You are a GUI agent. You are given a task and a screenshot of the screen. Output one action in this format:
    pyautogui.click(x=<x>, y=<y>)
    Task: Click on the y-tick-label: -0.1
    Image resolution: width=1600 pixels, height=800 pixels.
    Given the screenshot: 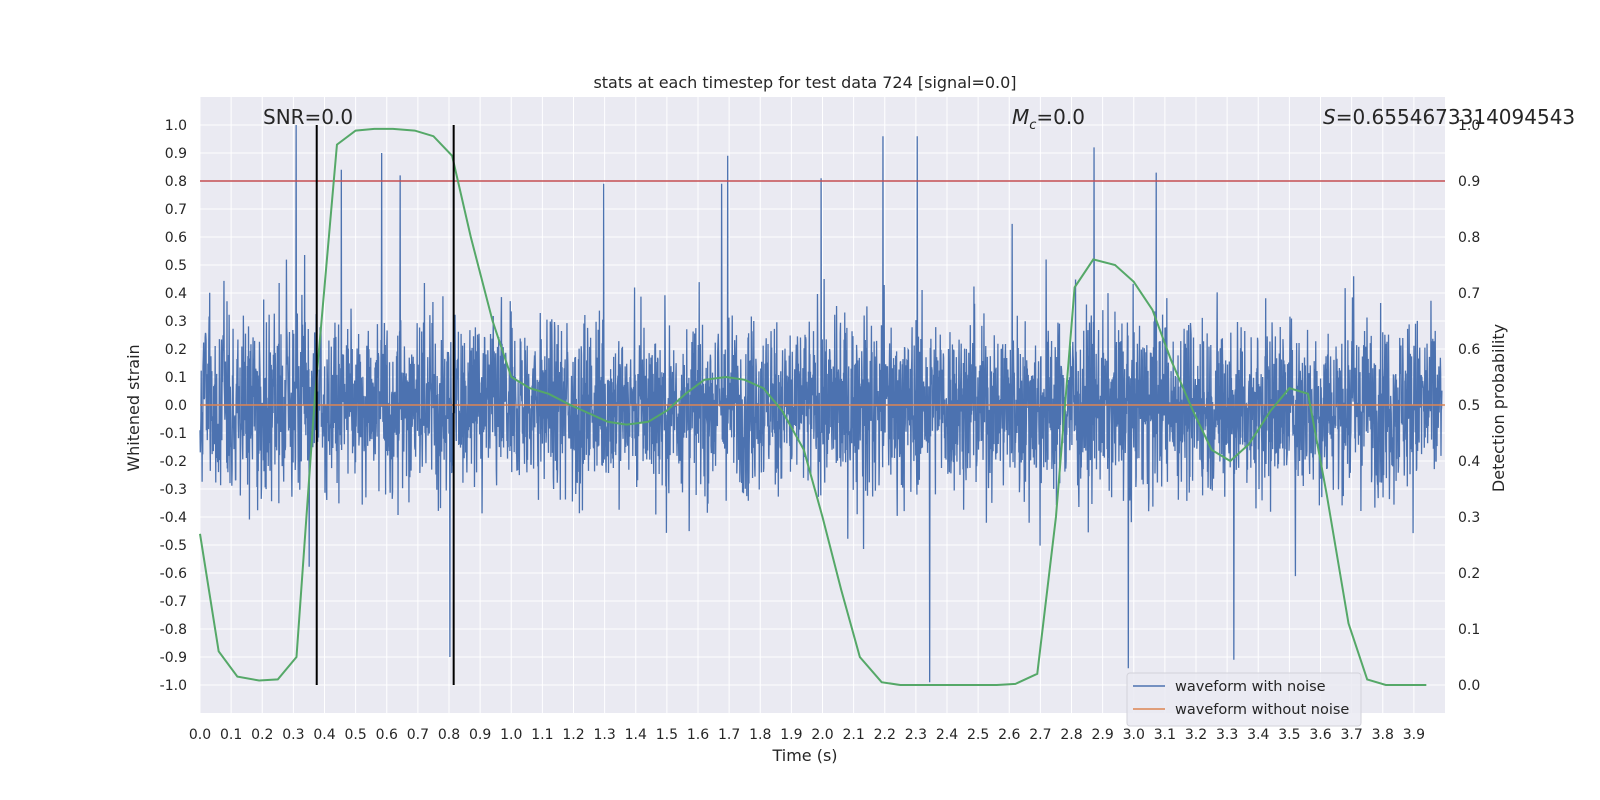 What is the action you would take?
    pyautogui.click(x=173, y=434)
    